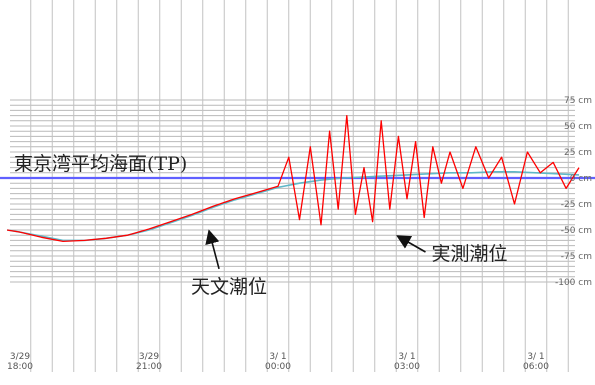 The width and height of the screenshot is (595, 385). I want to click on y-tick-label: -25 cm, so click(576, 205).